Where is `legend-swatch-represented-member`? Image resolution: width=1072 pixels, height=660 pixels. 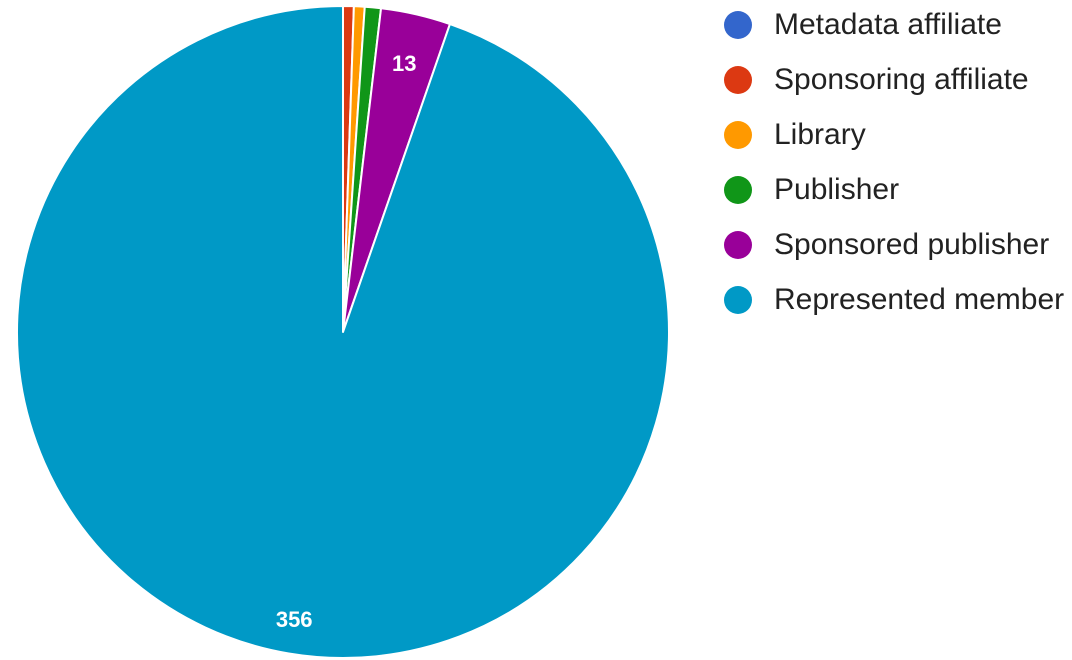
legend-swatch-represented-member is located at coordinates (738, 300).